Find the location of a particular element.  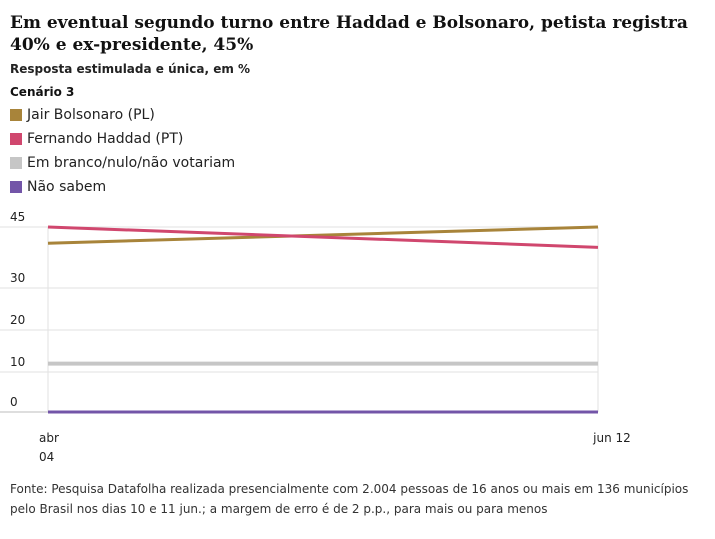

legend-label: Jair Bolsonaro (PL) is located at coordinates (91, 115).